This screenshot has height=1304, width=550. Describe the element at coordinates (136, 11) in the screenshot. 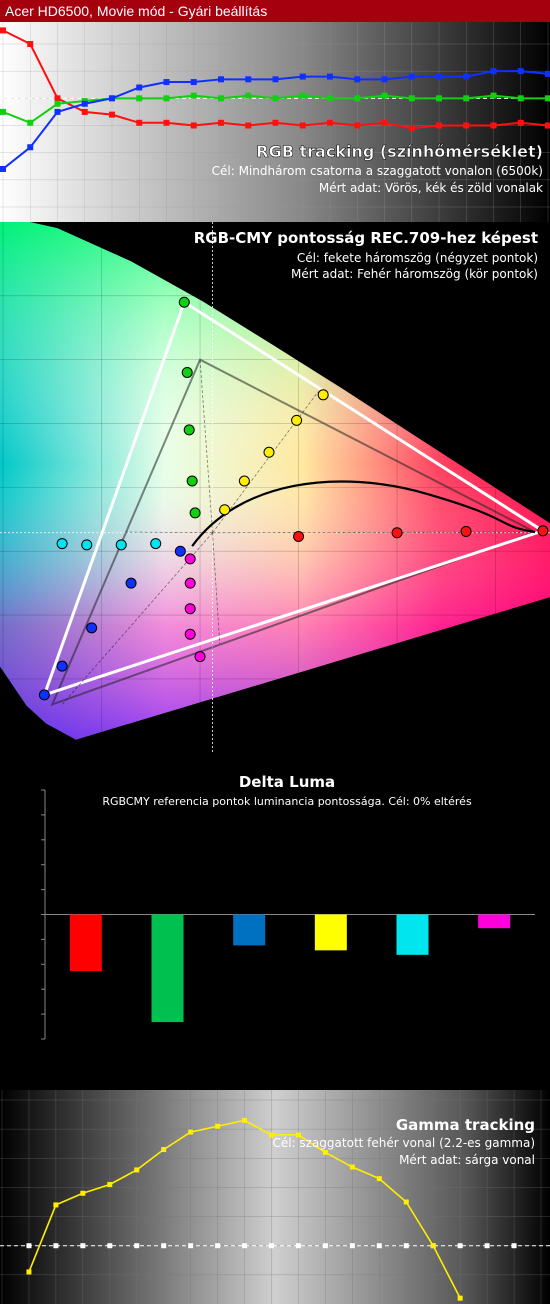

I see `page-title: Acer HD6500, Movie mód - Gyári beállítás` at that location.